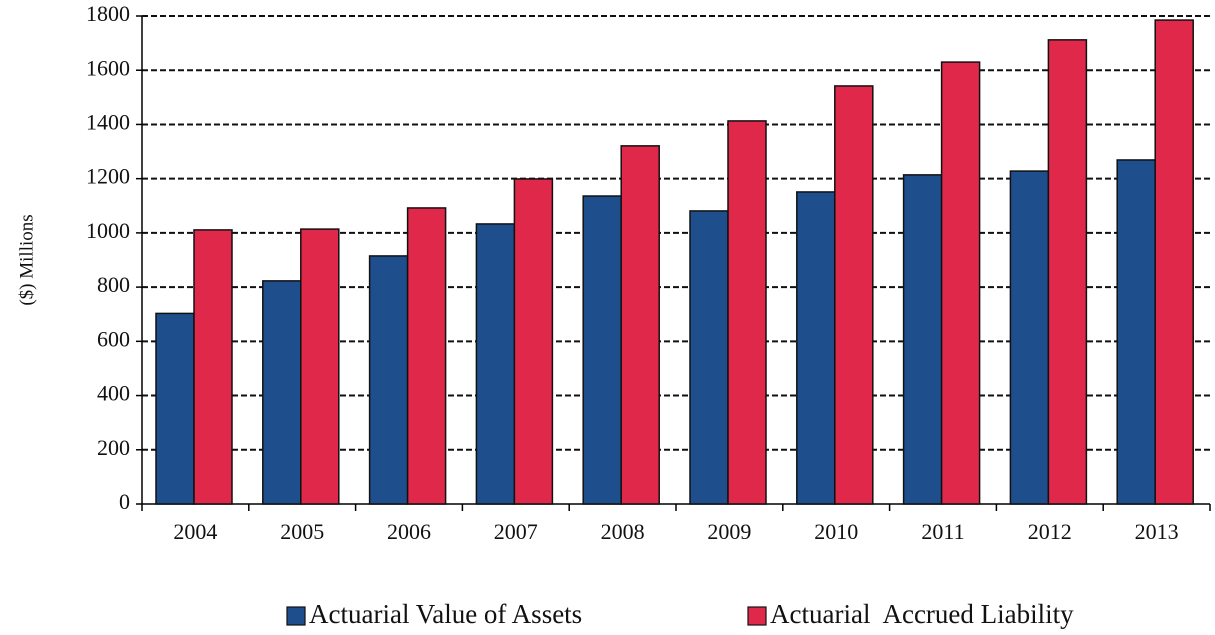 The width and height of the screenshot is (1215, 635). What do you see at coordinates (195, 531) in the screenshot?
I see `x-tick-label: 2004` at bounding box center [195, 531].